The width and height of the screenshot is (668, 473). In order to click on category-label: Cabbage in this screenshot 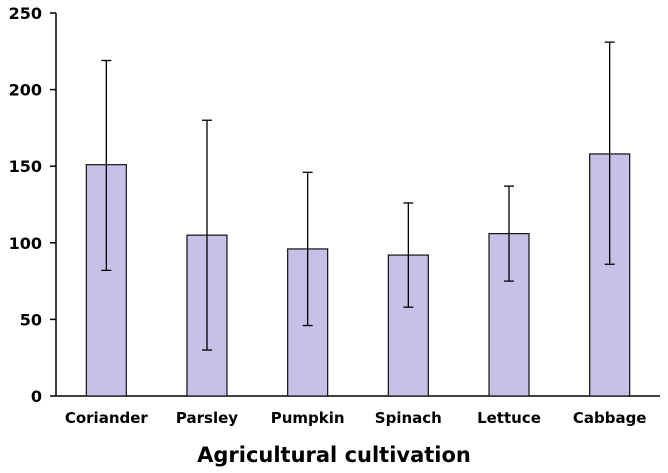, I will do `click(610, 418)`.